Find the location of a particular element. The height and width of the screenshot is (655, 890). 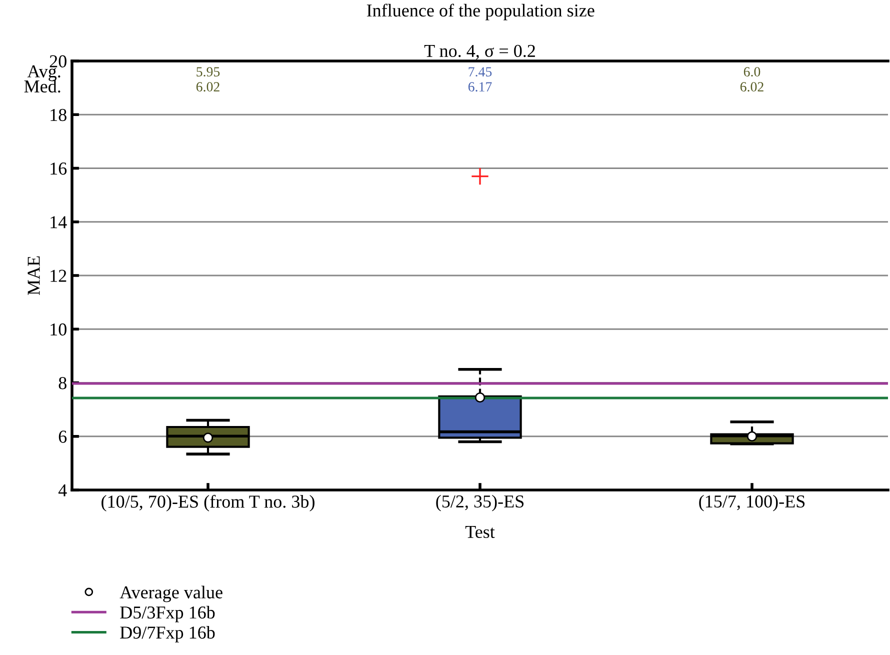

y-tick-label: 20 is located at coordinates (58, 61).